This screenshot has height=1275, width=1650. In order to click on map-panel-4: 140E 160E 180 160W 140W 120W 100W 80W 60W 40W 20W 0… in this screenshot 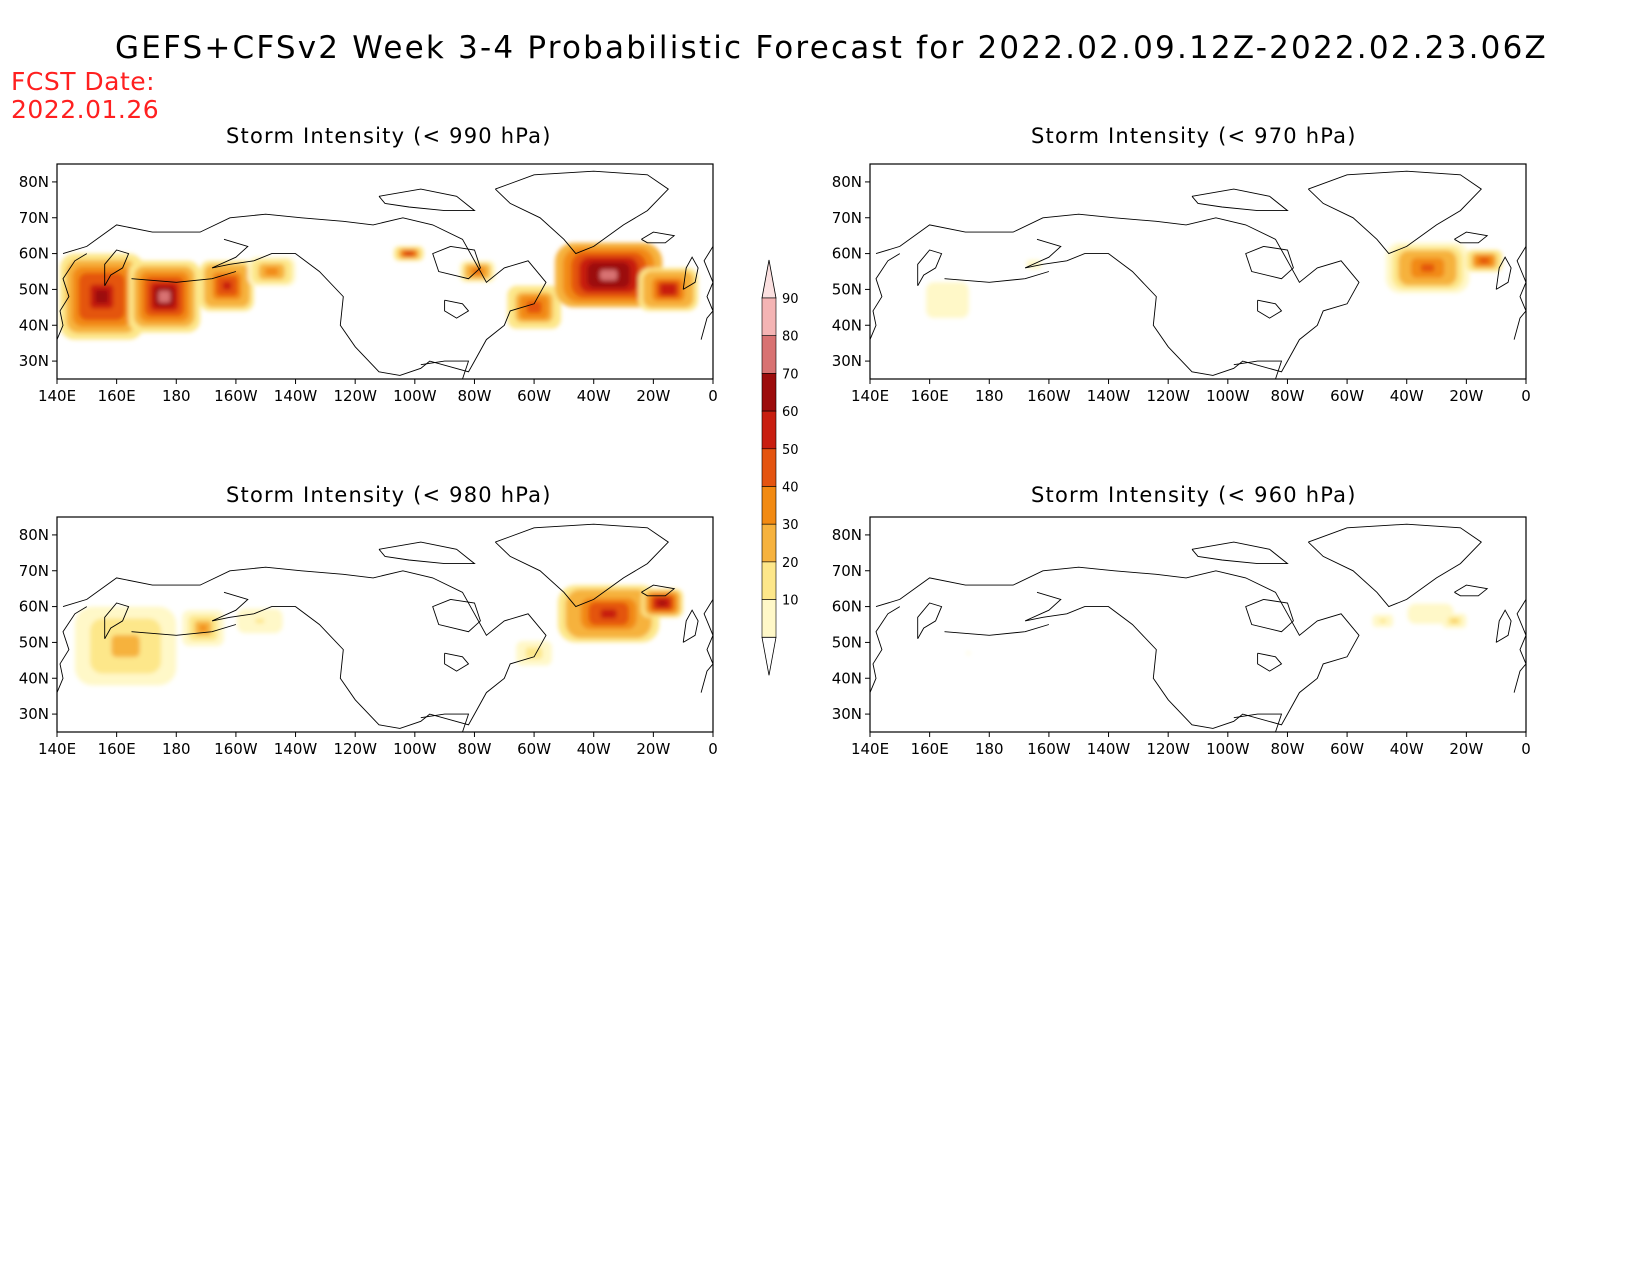, I will do `click(1181, 637)`.